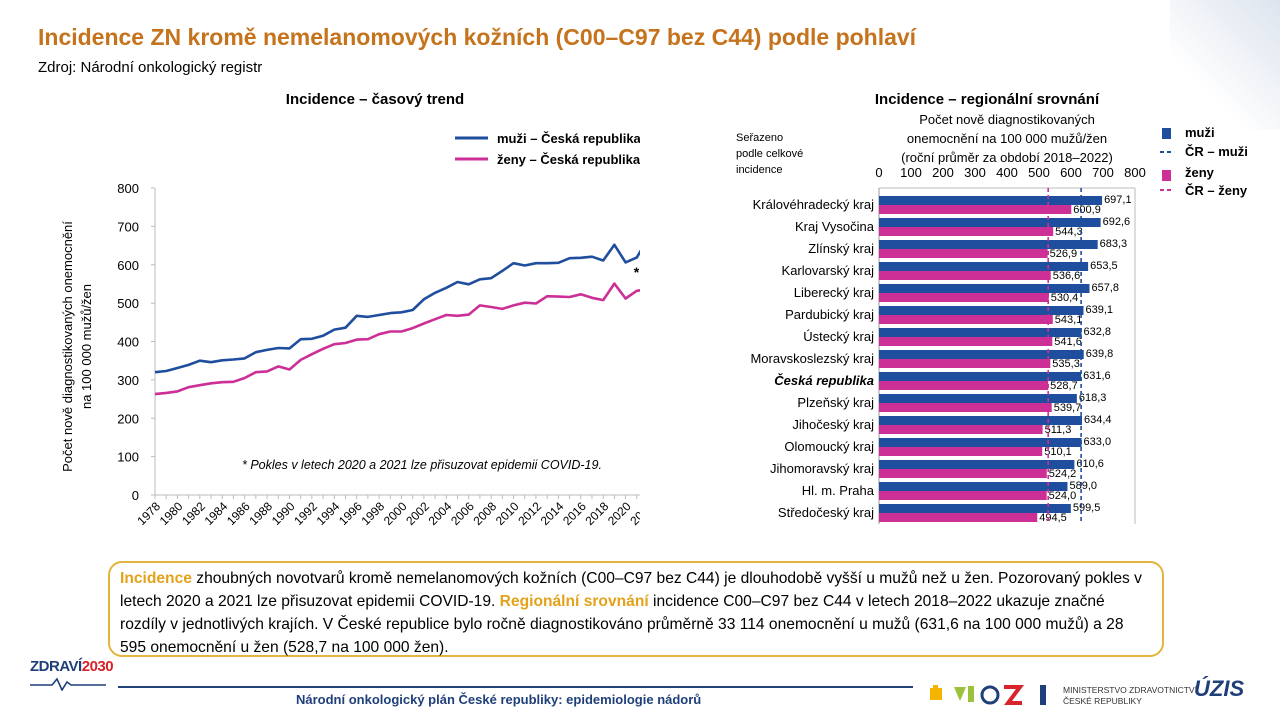 This screenshot has height=720, width=1280. Describe the element at coordinates (1087, 508) in the screenshot. I see `bar-label-men: 599,5` at that location.